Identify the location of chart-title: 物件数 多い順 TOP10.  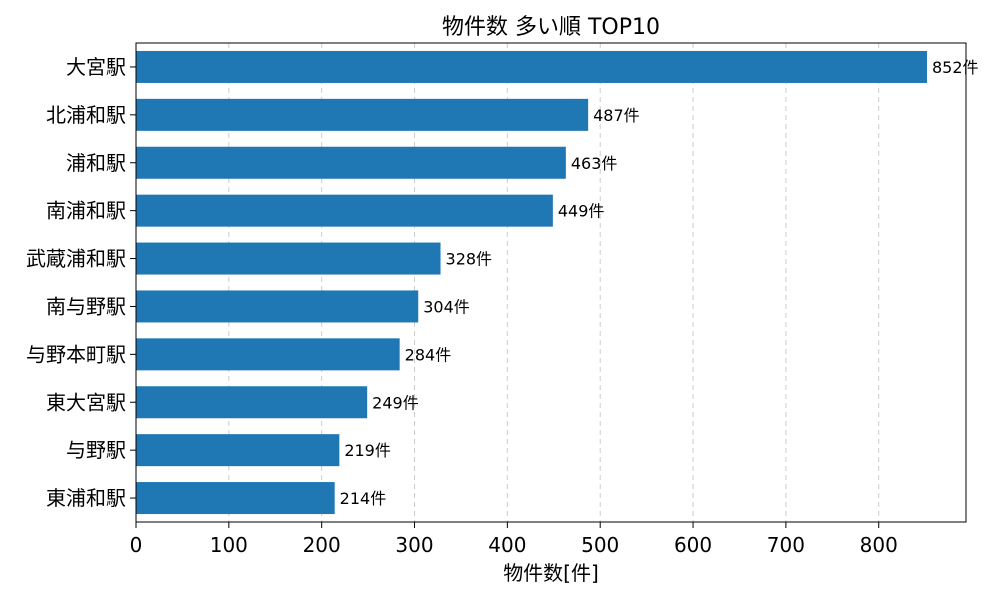
(551, 27).